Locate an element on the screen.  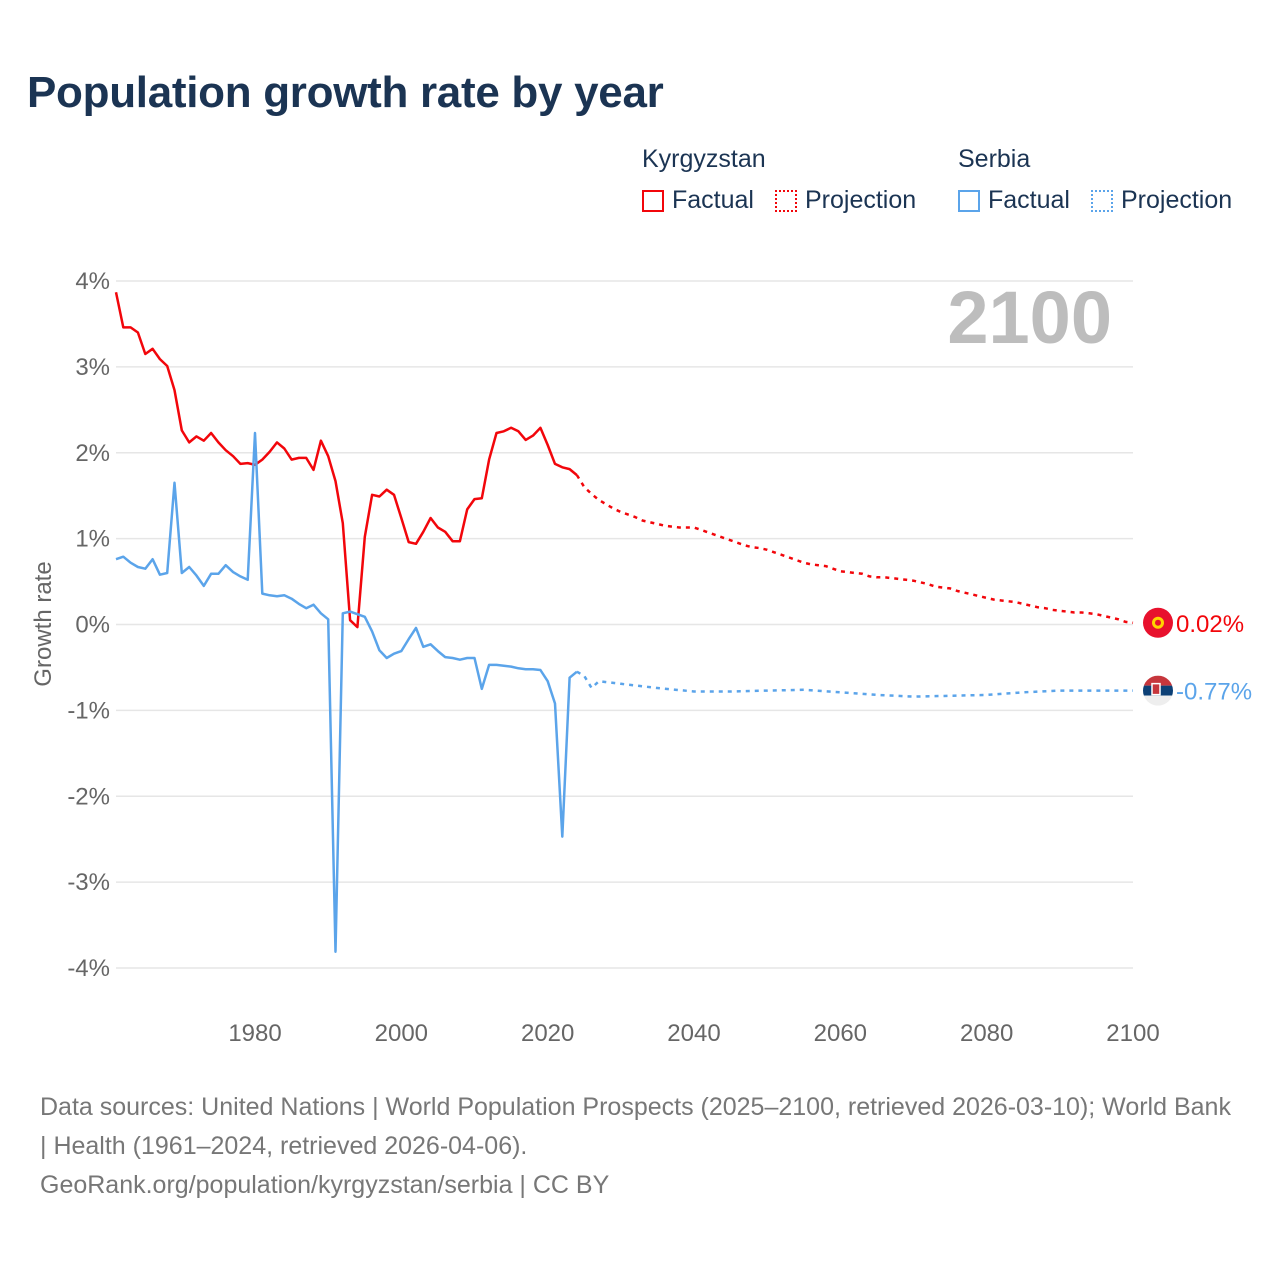
legend-serbia-factual: Factual is located at coordinates (1014, 200).